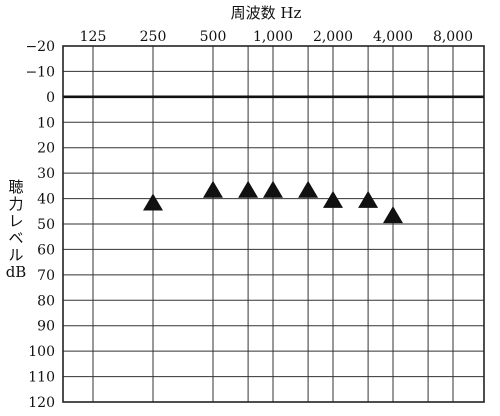  I want to click on y-tick-label: 50, so click(46, 225).